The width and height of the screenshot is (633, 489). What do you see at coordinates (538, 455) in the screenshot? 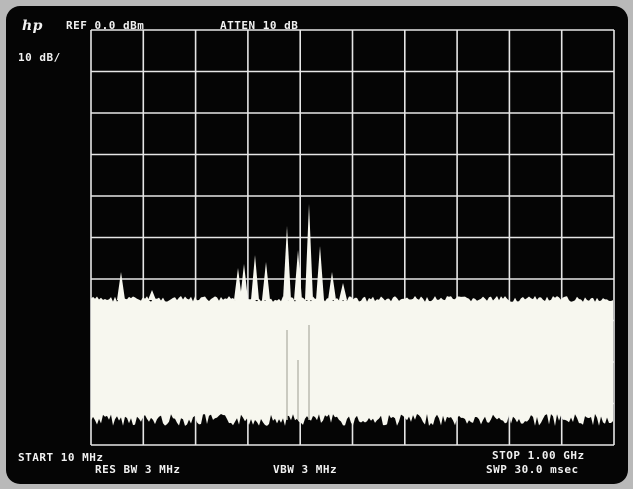
I see `stop-frequency: STOP 1.00 GHz` at bounding box center [538, 455].